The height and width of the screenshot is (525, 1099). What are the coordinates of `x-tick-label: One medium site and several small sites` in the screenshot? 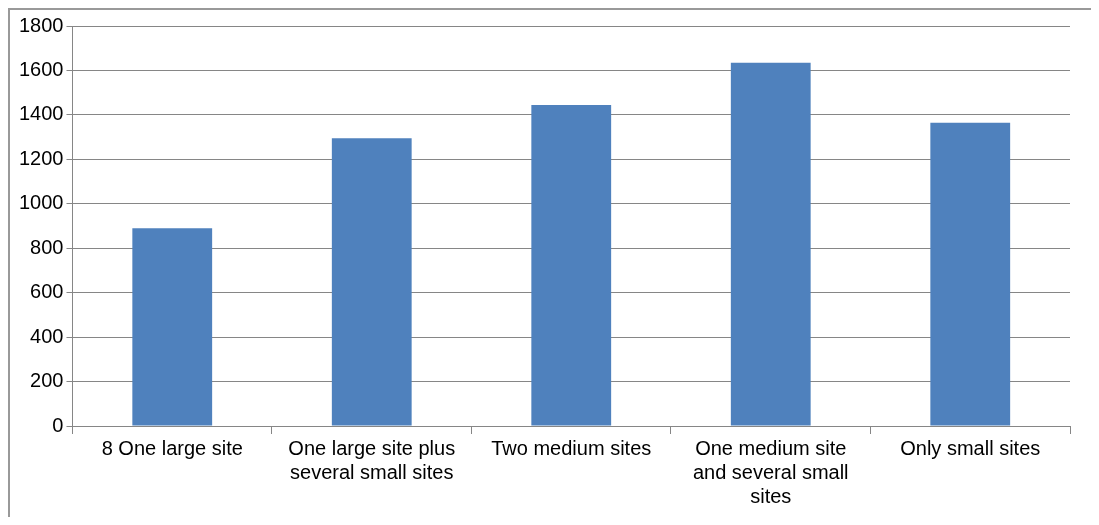 It's located at (770, 471).